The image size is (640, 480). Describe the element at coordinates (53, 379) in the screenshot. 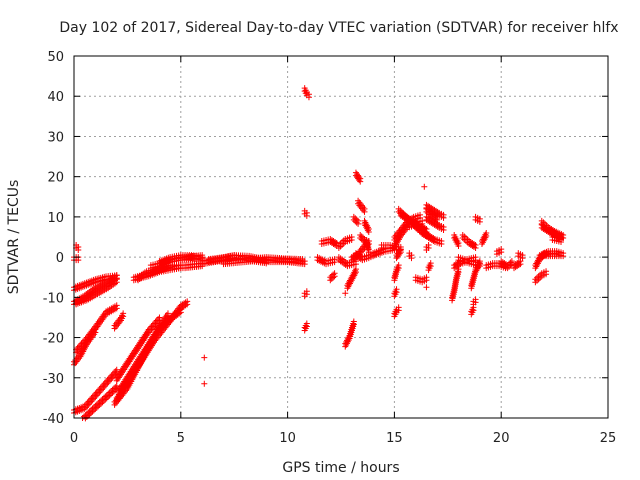

I see `y-tick-label: -30` at that location.